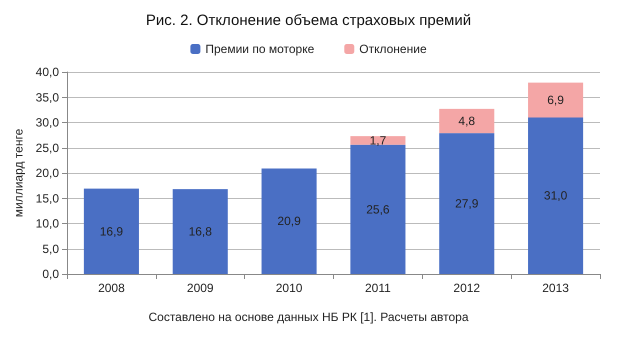  Describe the element at coordinates (19, 173) in the screenshot. I see `y-axis-title: миллиард тенге` at that location.